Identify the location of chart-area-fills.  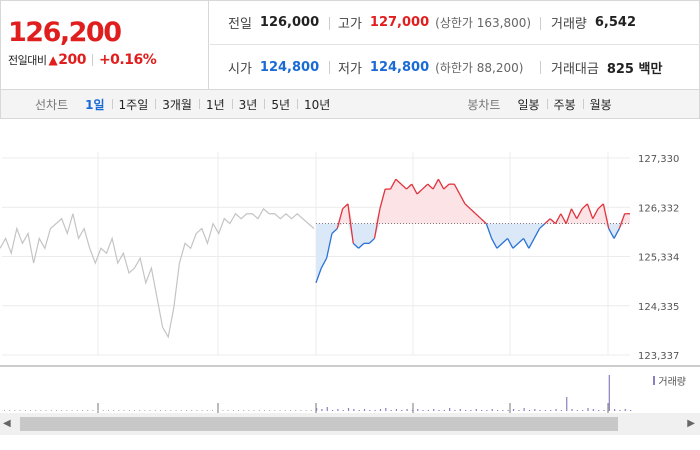
(473, 231).